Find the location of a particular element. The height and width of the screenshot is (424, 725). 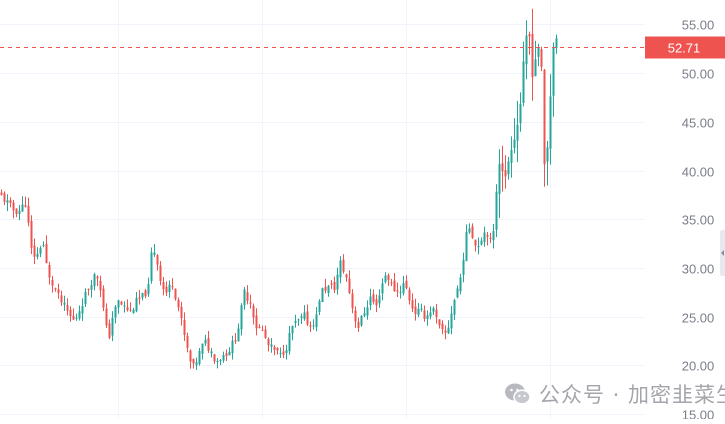

price-scale-handle is located at coordinates (722, 253).